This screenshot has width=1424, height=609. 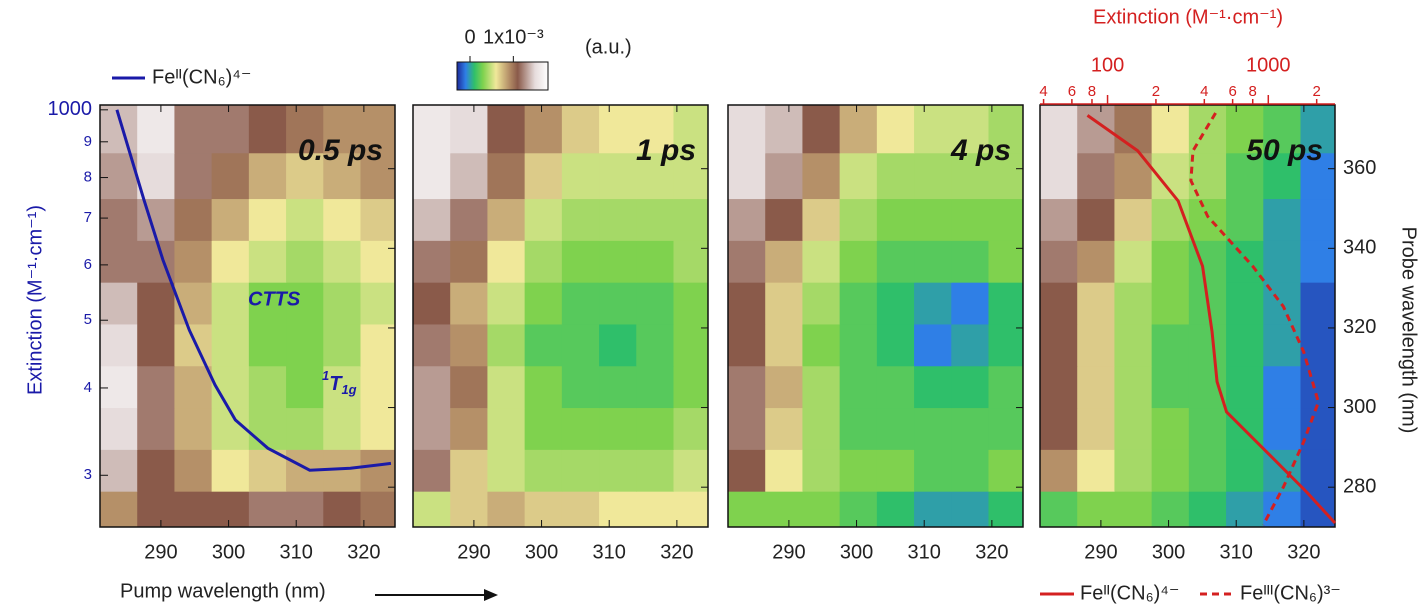 What do you see at coordinates (88, 264) in the screenshot?
I see `extinction-tick-label: 6` at bounding box center [88, 264].